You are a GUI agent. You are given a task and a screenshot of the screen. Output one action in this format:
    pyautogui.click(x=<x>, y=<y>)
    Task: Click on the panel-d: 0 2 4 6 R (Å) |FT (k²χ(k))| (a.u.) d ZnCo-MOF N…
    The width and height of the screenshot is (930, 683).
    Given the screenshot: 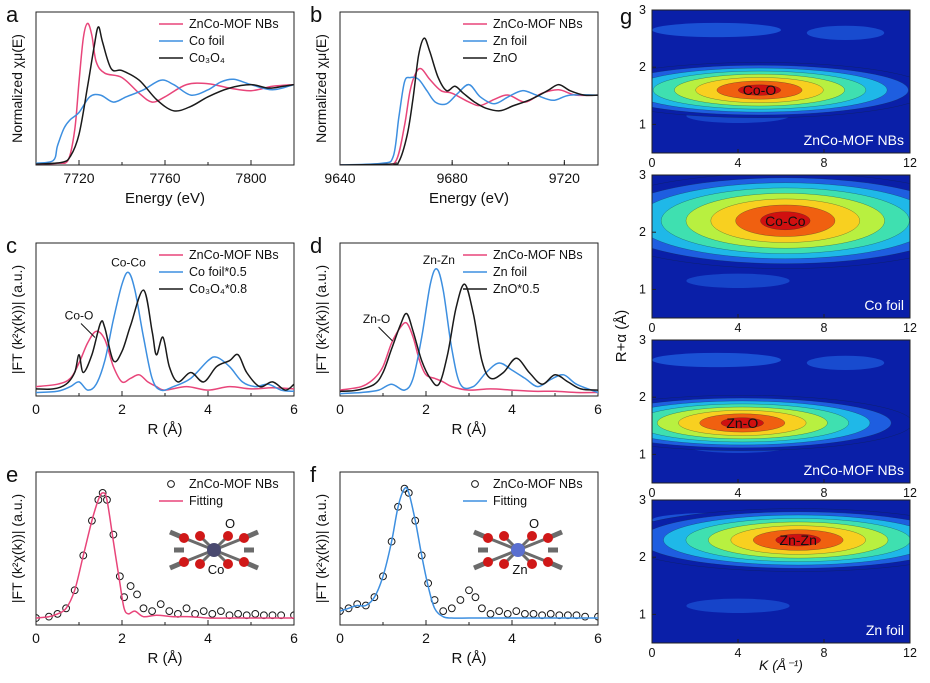 What is the action you would take?
    pyautogui.click(x=456, y=335)
    